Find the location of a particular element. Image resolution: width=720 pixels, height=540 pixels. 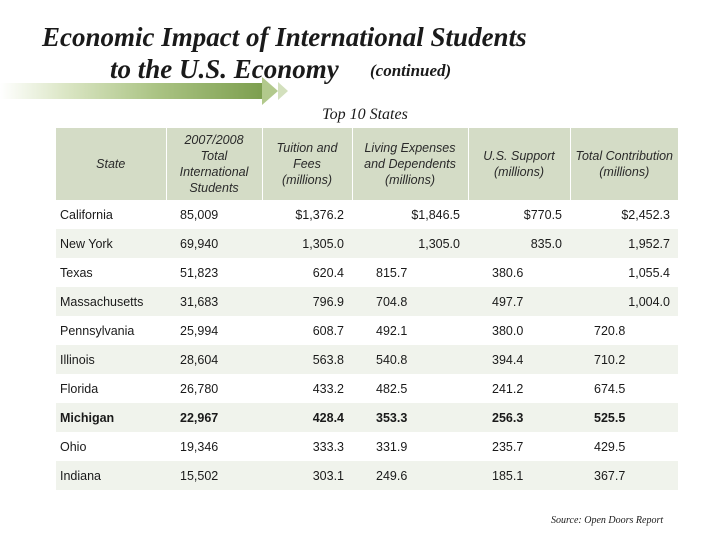

cell-students: 15,502 is located at coordinates (214, 475).